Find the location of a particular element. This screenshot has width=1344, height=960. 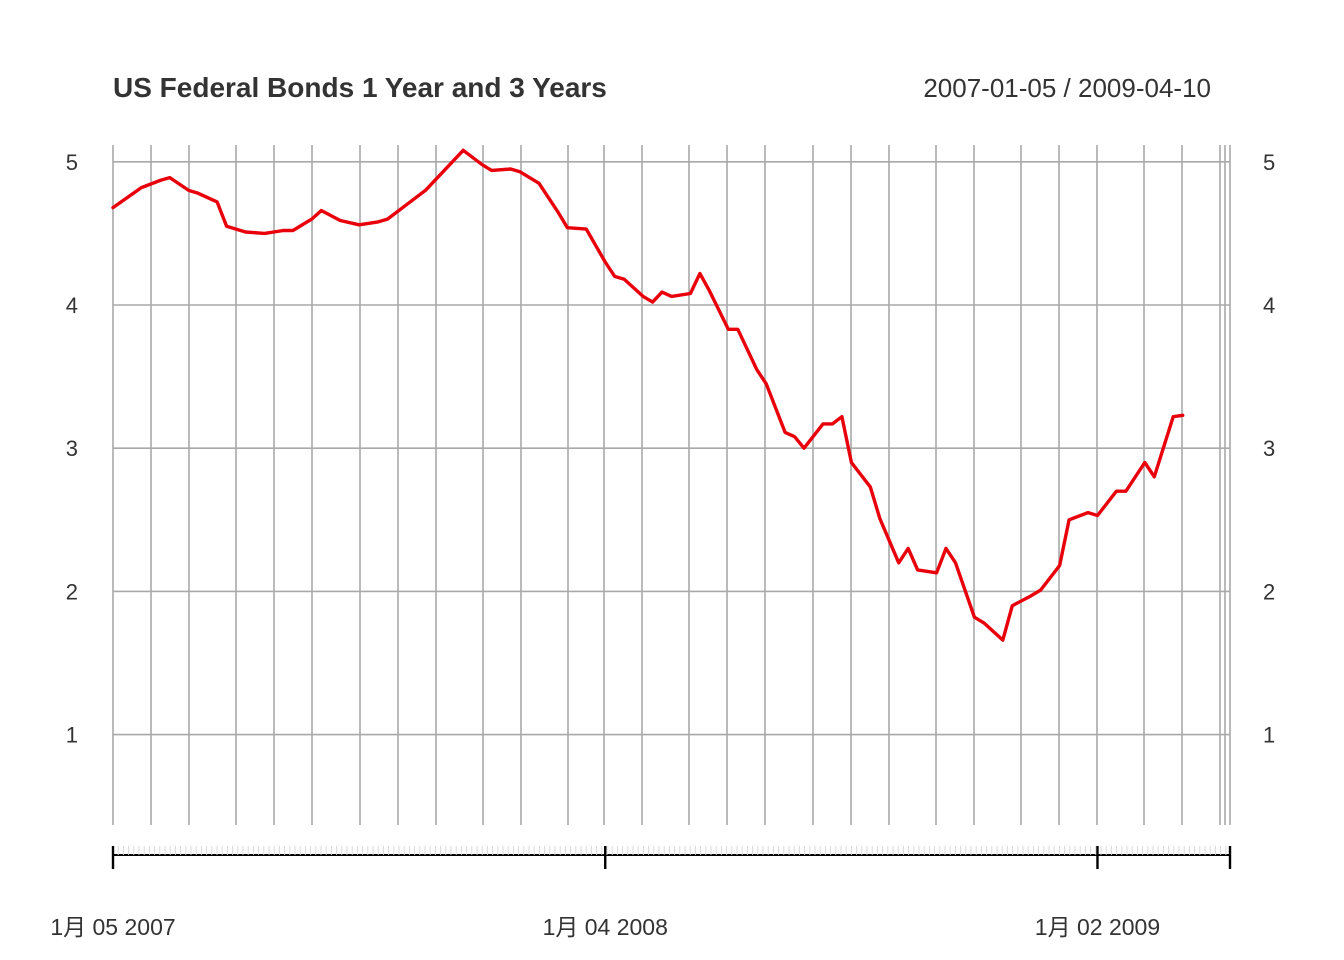

y-tick-label-left: 4 is located at coordinates (72, 305).